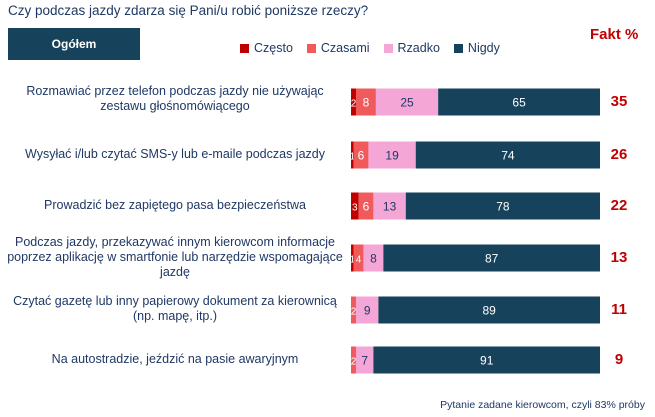 The height and width of the screenshot is (417, 655). I want to click on legend-label-czesto: Często, so click(273, 48).